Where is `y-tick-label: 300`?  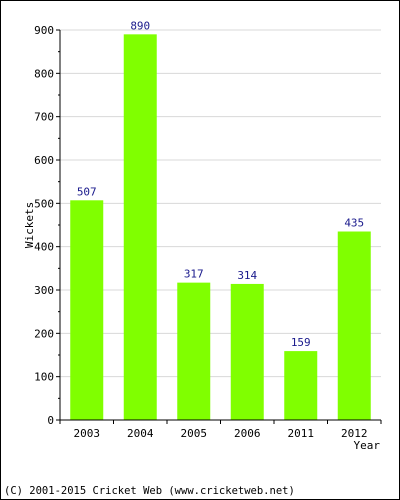
y-tick-label: 300 is located at coordinates (44, 290).